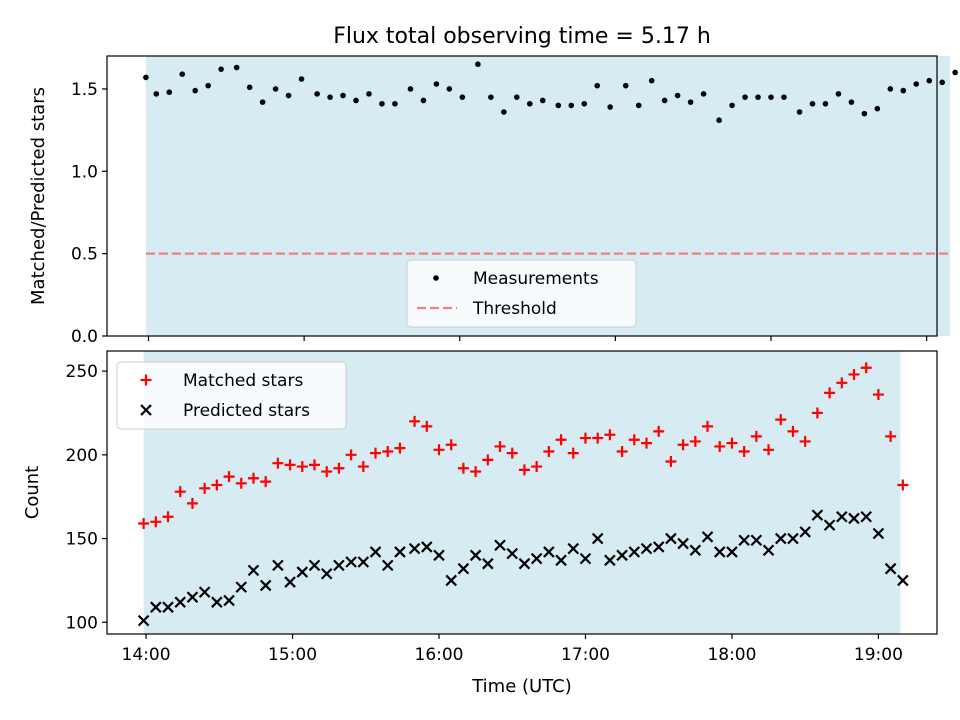 The image size is (960, 720). Describe the element at coordinates (82, 540) in the screenshot. I see `y-tick-label: 150` at that location.